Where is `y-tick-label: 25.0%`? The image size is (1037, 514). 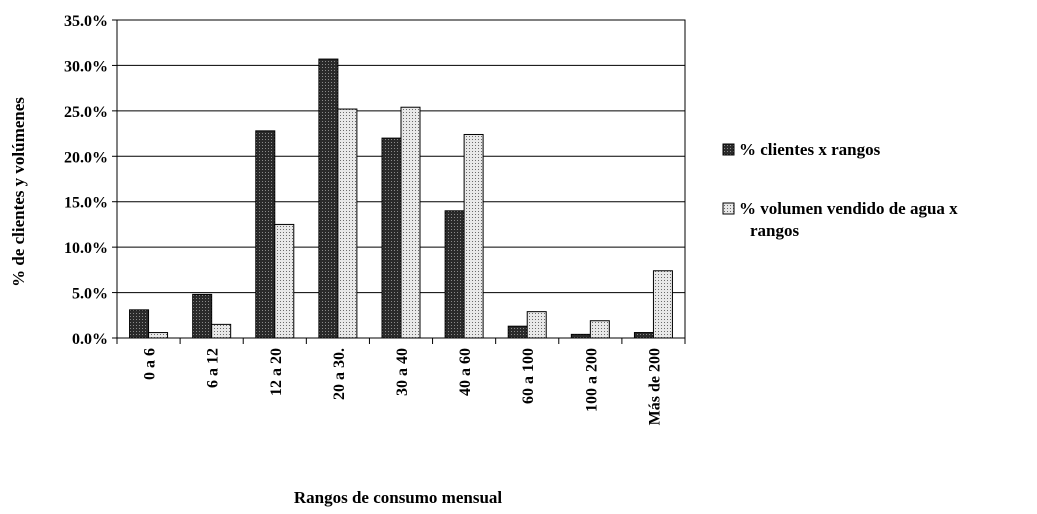 y-tick-label: 25.0% is located at coordinates (86, 112).